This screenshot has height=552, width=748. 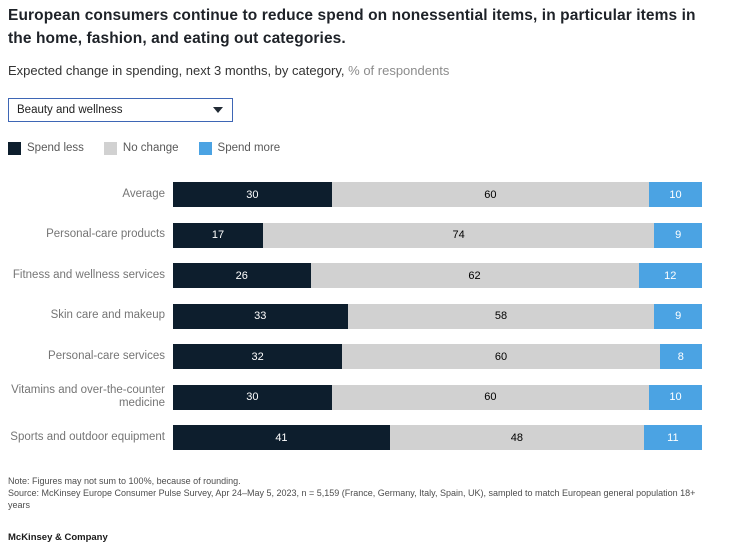 I want to click on chart-row: Sports and outdoor equipment 41 48 11, so click(x=355, y=437).